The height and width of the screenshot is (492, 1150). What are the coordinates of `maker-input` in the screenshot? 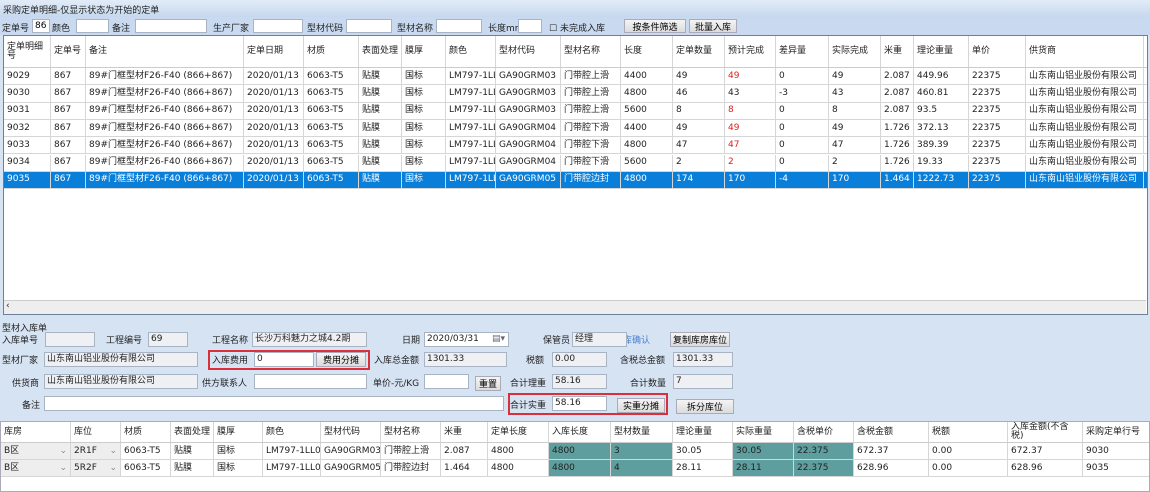 It's located at (278, 26).